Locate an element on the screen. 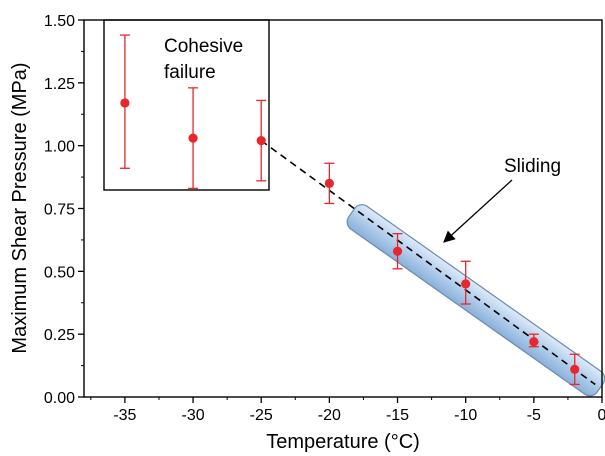 The height and width of the screenshot is (456, 605). annotation-cohesive-line2: failure is located at coordinates (190, 72).